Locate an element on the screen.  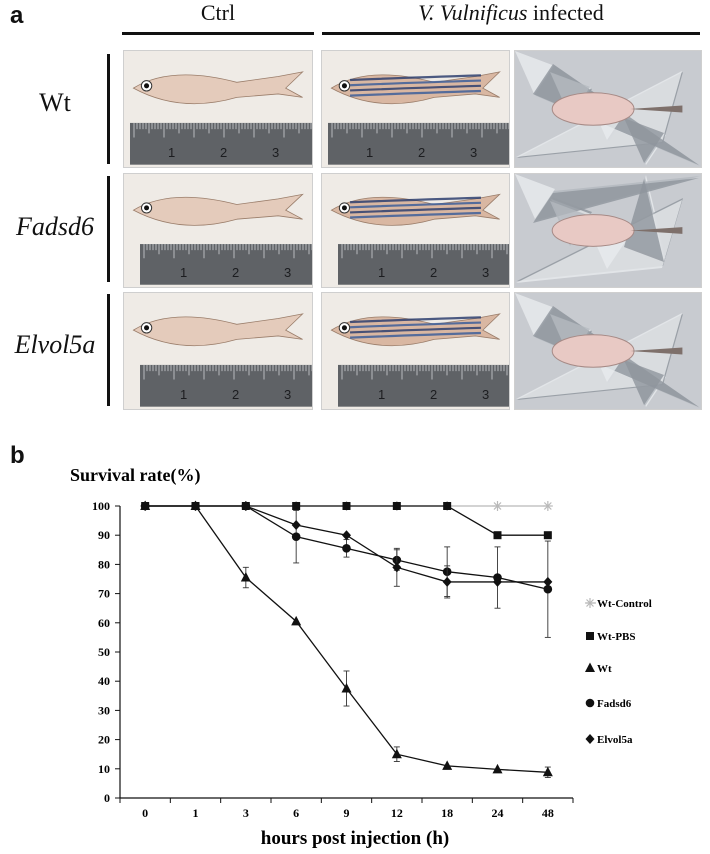
photo-elvol5a-ctrl: 1 2 3 is located at coordinates (218, 351).